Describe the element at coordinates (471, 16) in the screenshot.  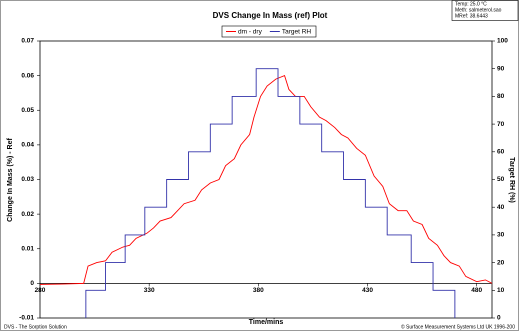
I see `info-text: MRef: 38.6443` at that location.